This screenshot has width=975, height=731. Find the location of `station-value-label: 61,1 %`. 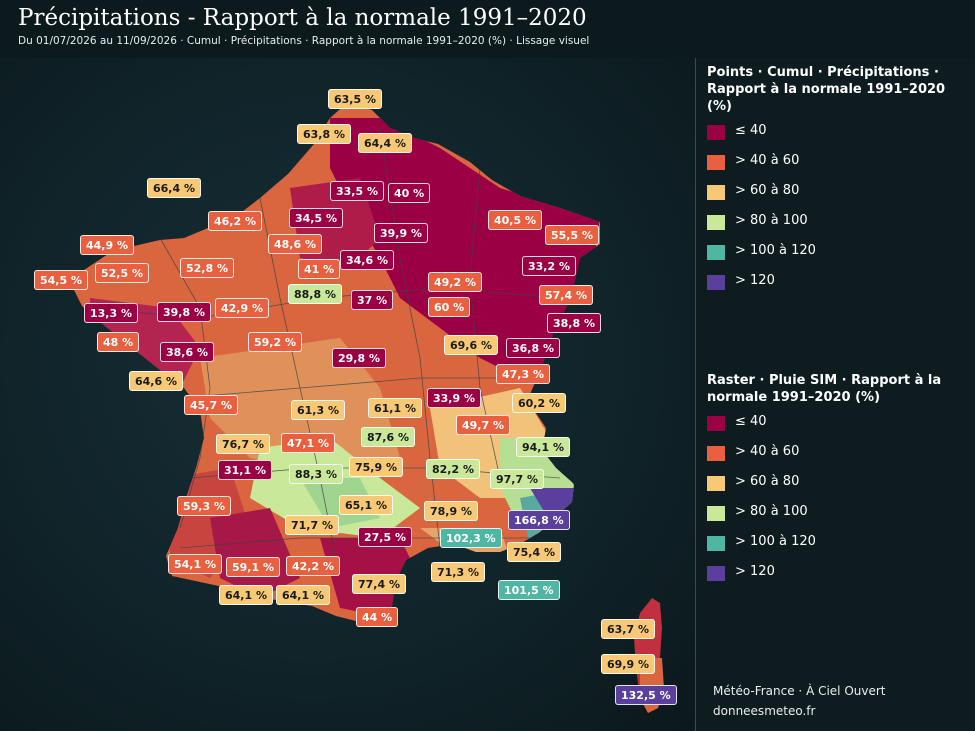

station-value-label: 61,1 % is located at coordinates (395, 408).